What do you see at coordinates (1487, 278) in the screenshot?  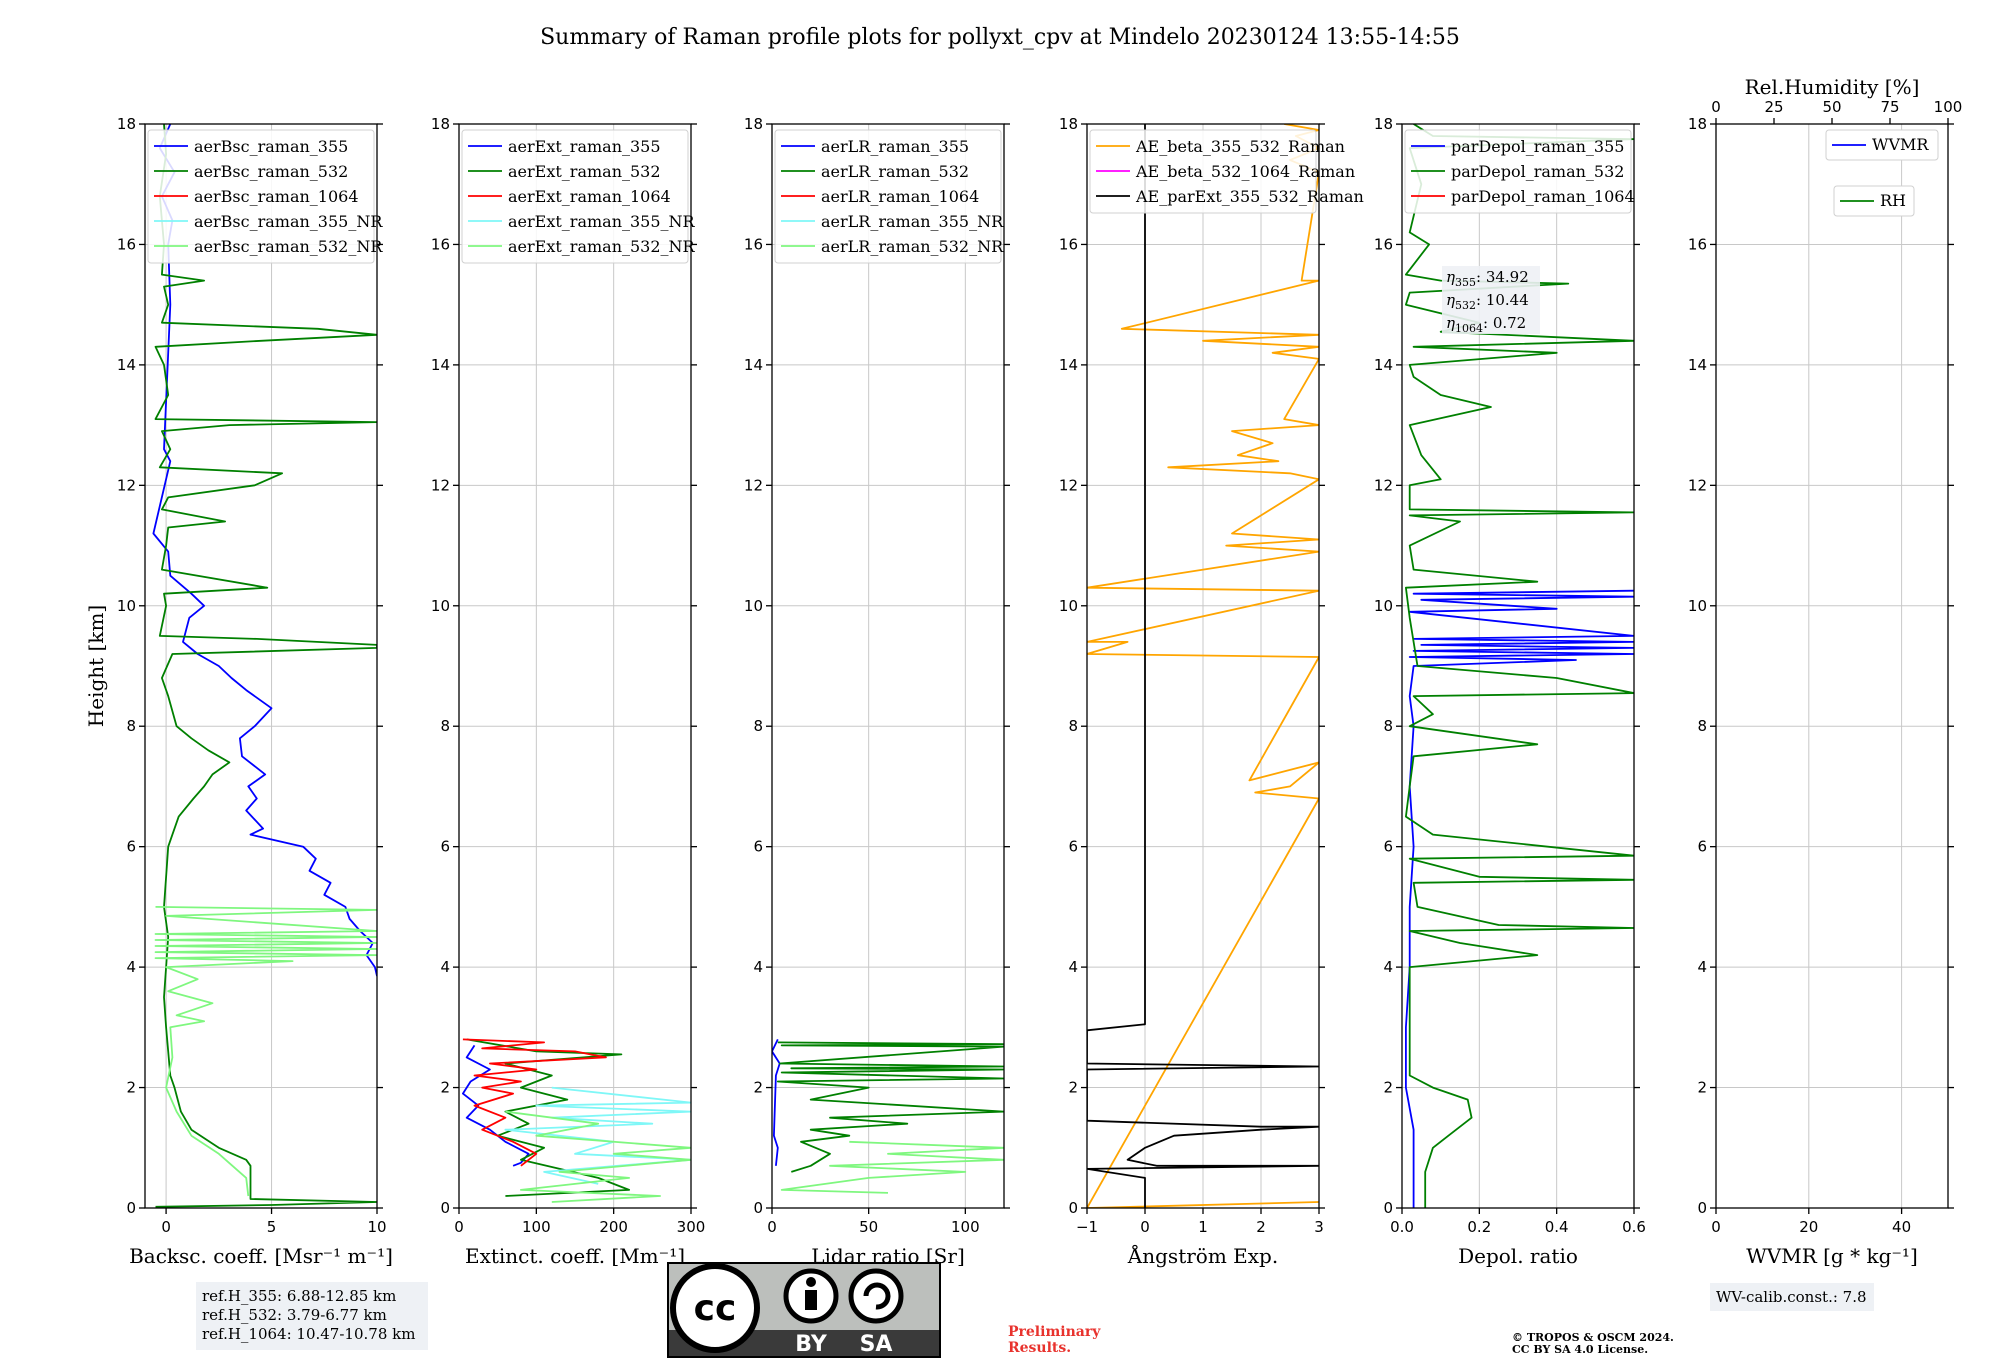 I see `eta-annotation-355: η355: 34.92` at bounding box center [1487, 278].